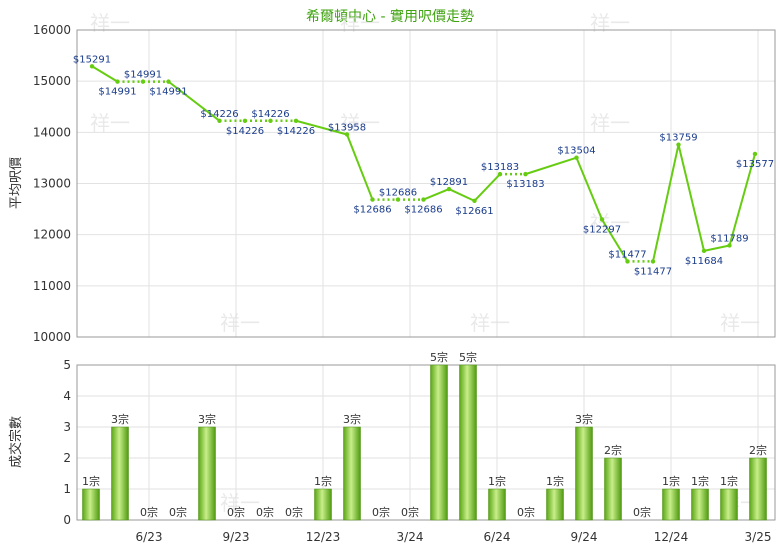  What do you see at coordinates (729, 238) in the screenshot?
I see `price-point-label: $11789` at bounding box center [729, 238].